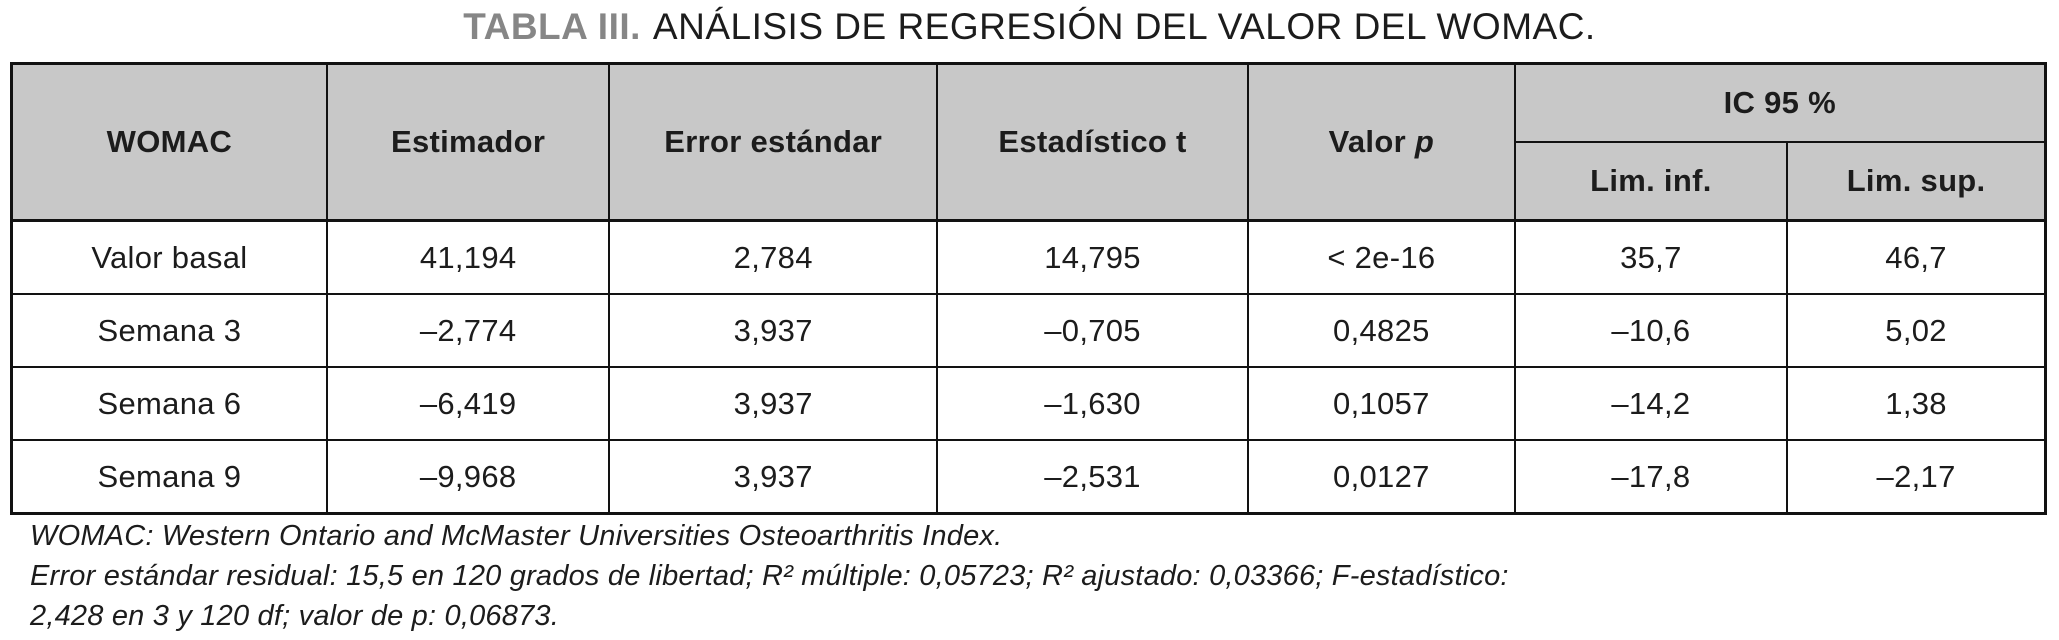 This screenshot has height=640, width=2059. Describe the element at coordinates (773, 257) in the screenshot. I see `cell-error-estandar: 2,784` at that location.